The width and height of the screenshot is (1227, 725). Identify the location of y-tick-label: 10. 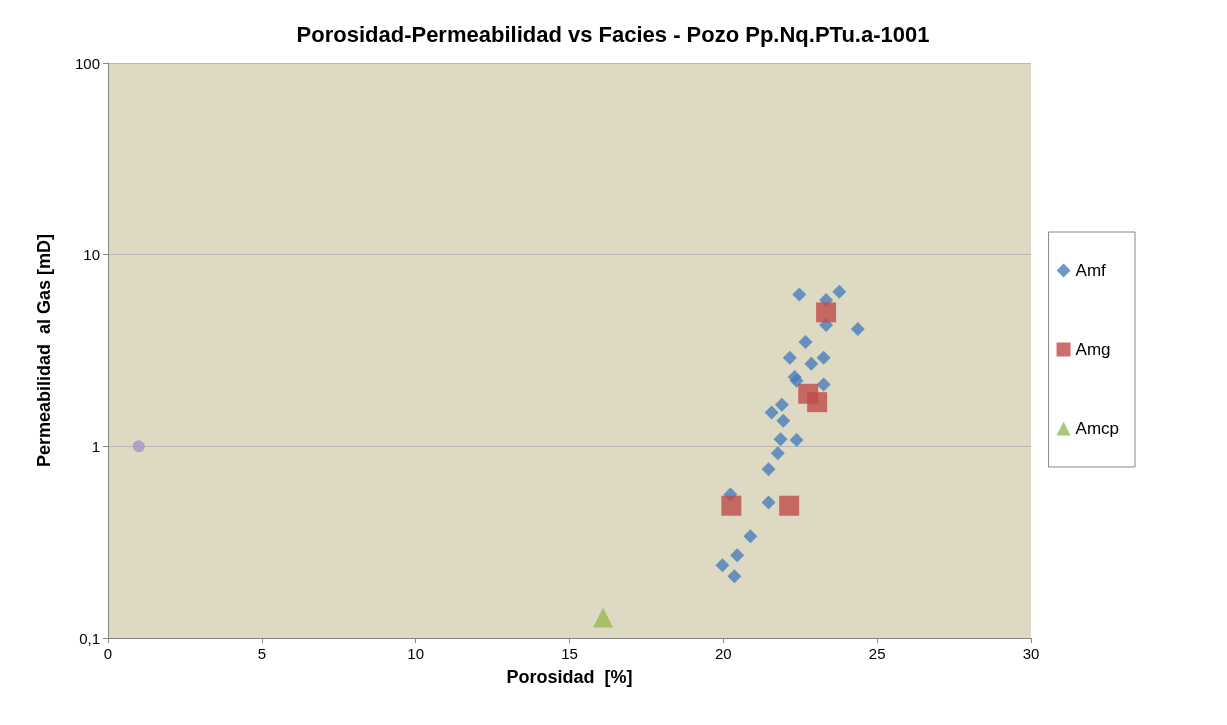
(91, 255).